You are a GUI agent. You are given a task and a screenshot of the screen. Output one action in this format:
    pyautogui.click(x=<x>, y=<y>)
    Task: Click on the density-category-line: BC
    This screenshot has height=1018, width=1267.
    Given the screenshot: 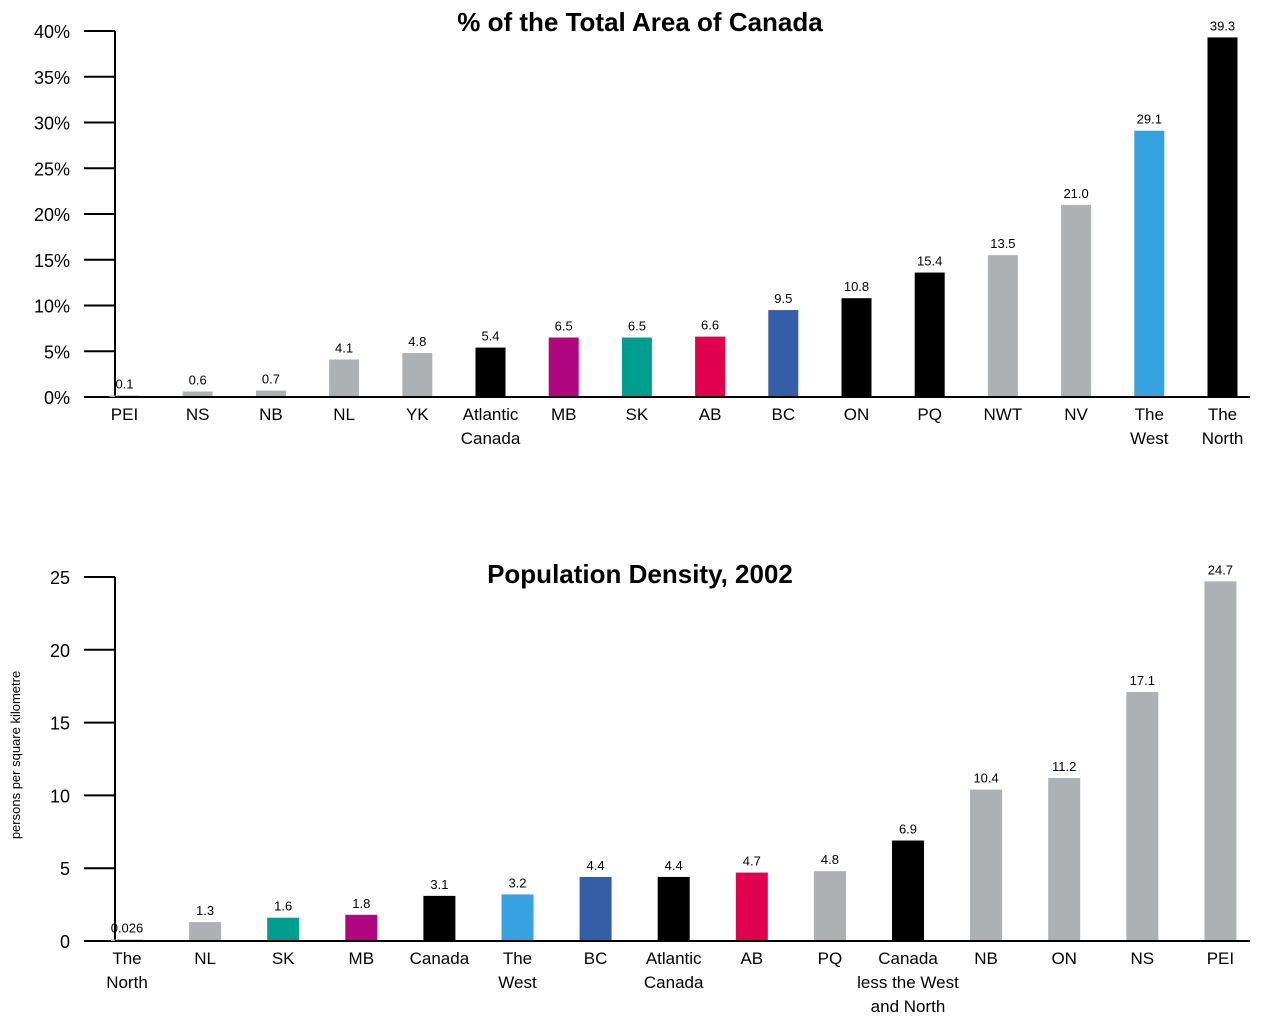 What is the action you would take?
    pyautogui.click(x=596, y=958)
    